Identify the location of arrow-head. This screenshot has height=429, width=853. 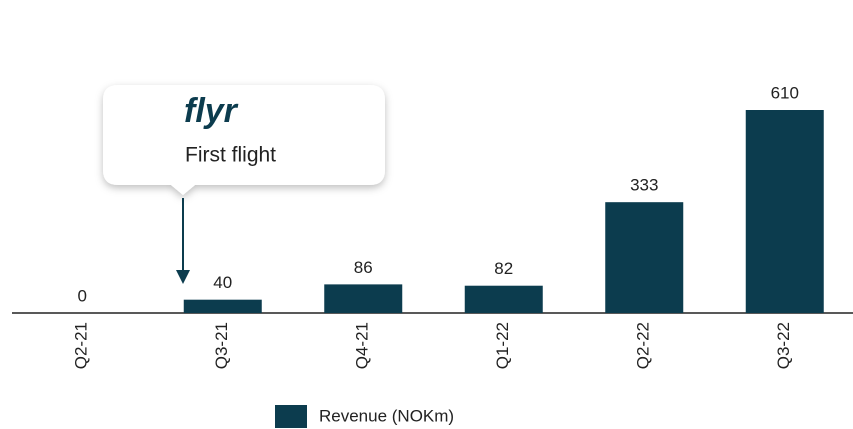
(183, 277).